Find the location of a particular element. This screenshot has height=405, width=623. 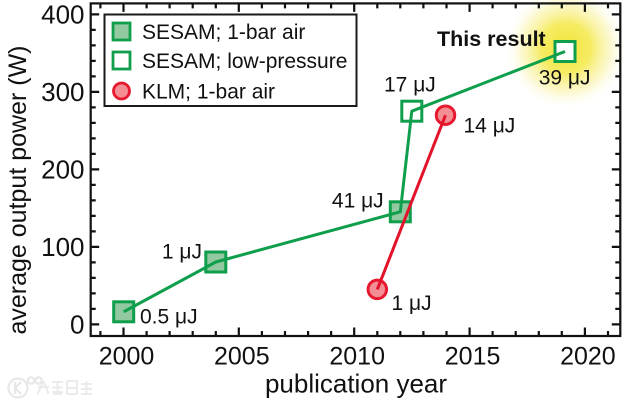

svg-text: 2005 is located at coordinates (242, 357).